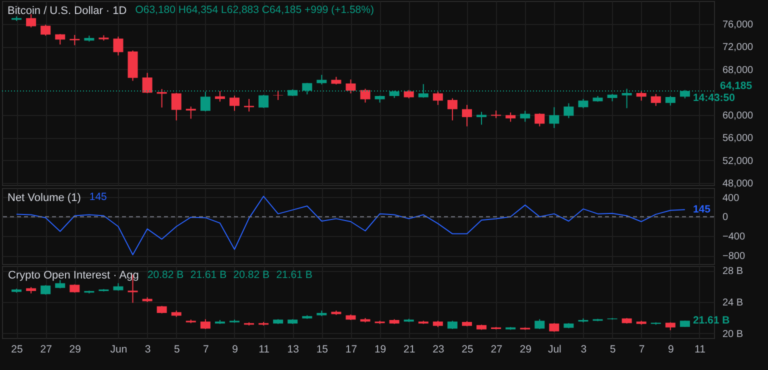  Describe the element at coordinates (738, 47) in the screenshot. I see `y-tick-label: 72,000` at that location.